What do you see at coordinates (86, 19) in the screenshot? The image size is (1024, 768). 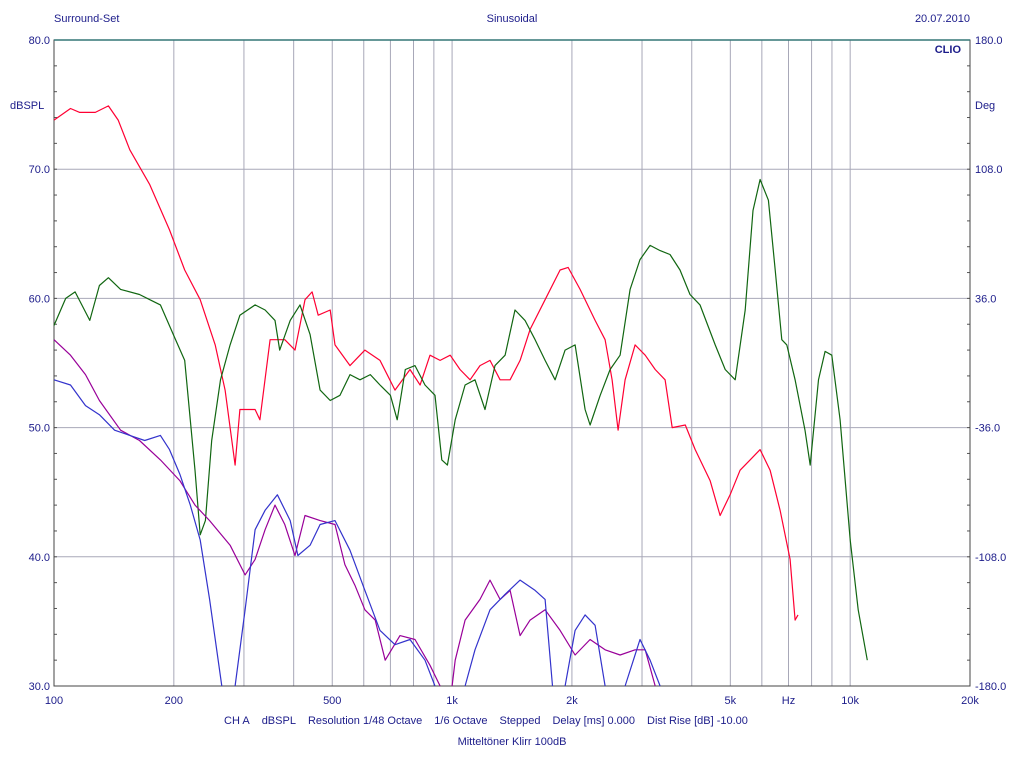 I see `header-left: Surround-Set` at bounding box center [86, 19].